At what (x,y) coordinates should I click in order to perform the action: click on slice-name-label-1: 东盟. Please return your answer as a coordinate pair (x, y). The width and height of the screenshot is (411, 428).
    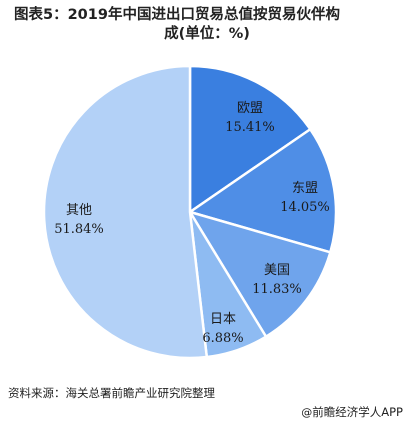
    Looking at the image, I should click on (305, 188).